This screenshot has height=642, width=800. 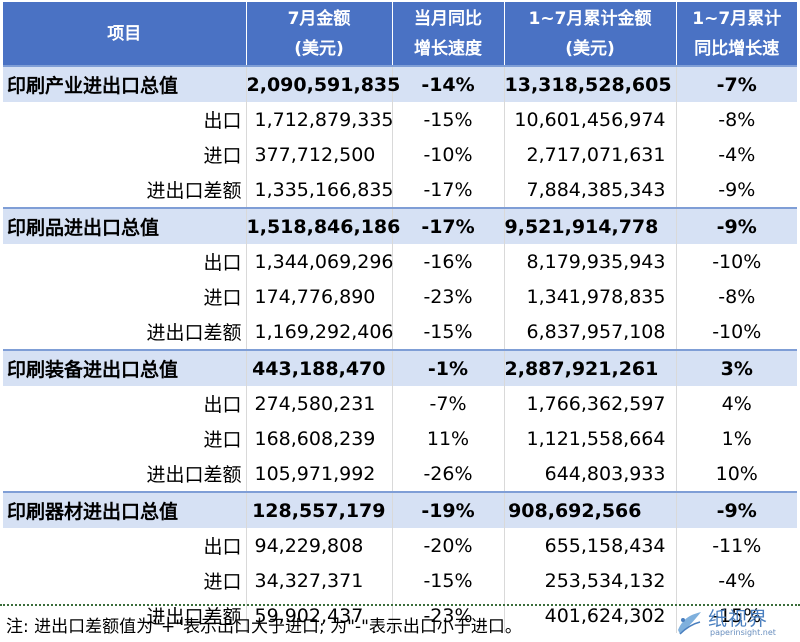 I want to click on july-amount-cell: 34,327,371, so click(x=318, y=580).